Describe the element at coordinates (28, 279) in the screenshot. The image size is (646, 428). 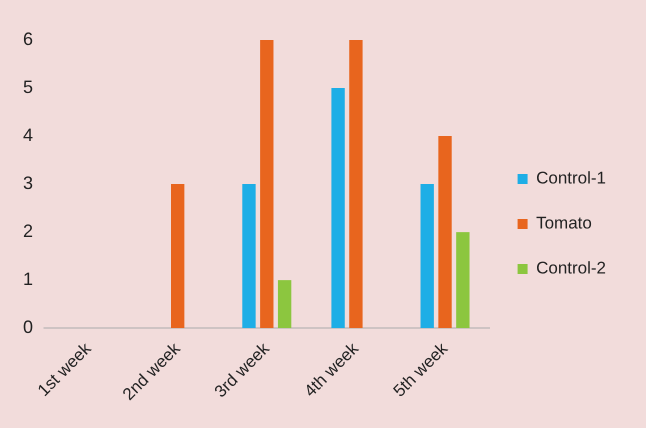
I see `y-tick-label: 1` at that location.